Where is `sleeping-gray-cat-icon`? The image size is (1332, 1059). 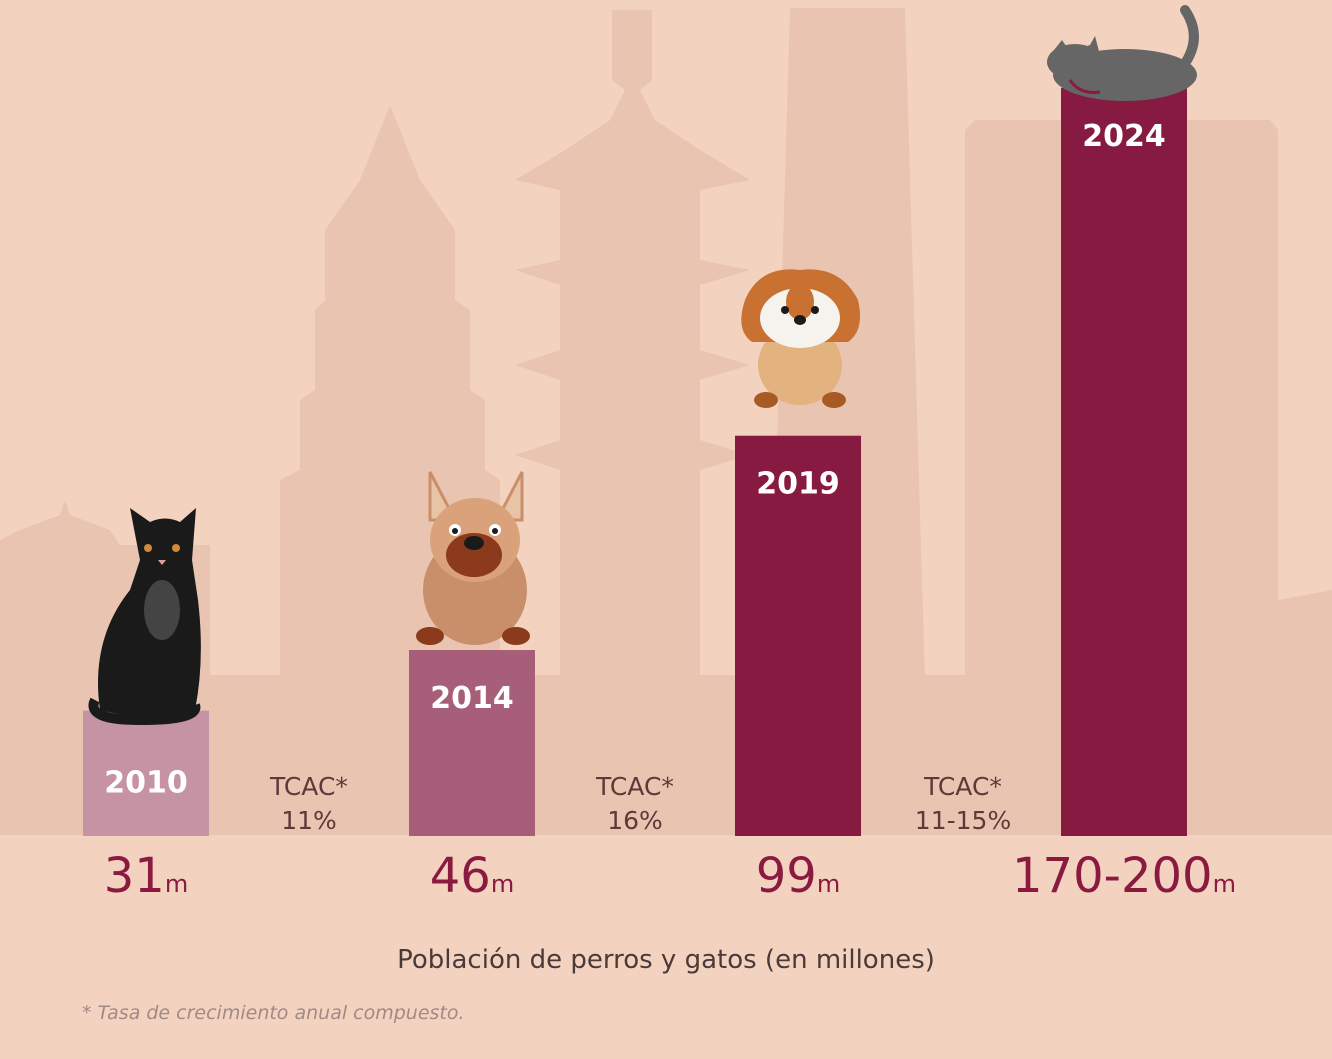 sleeping-gray-cat-icon is located at coordinates (1123, 53).